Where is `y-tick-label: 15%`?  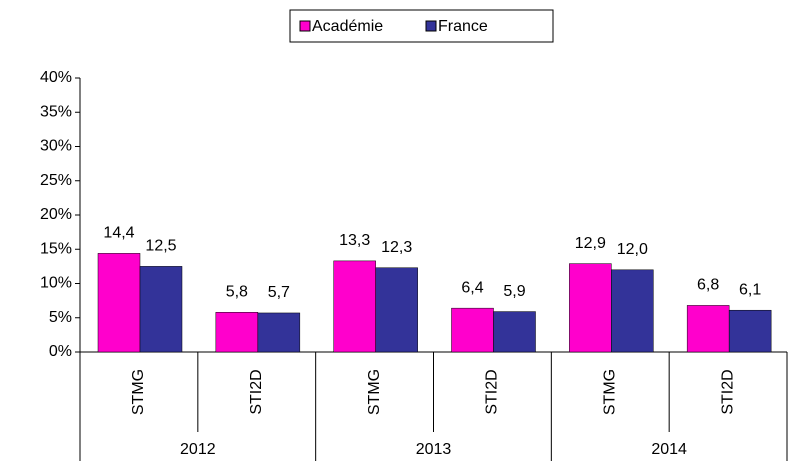
y-tick-label: 15% is located at coordinates (56, 248).